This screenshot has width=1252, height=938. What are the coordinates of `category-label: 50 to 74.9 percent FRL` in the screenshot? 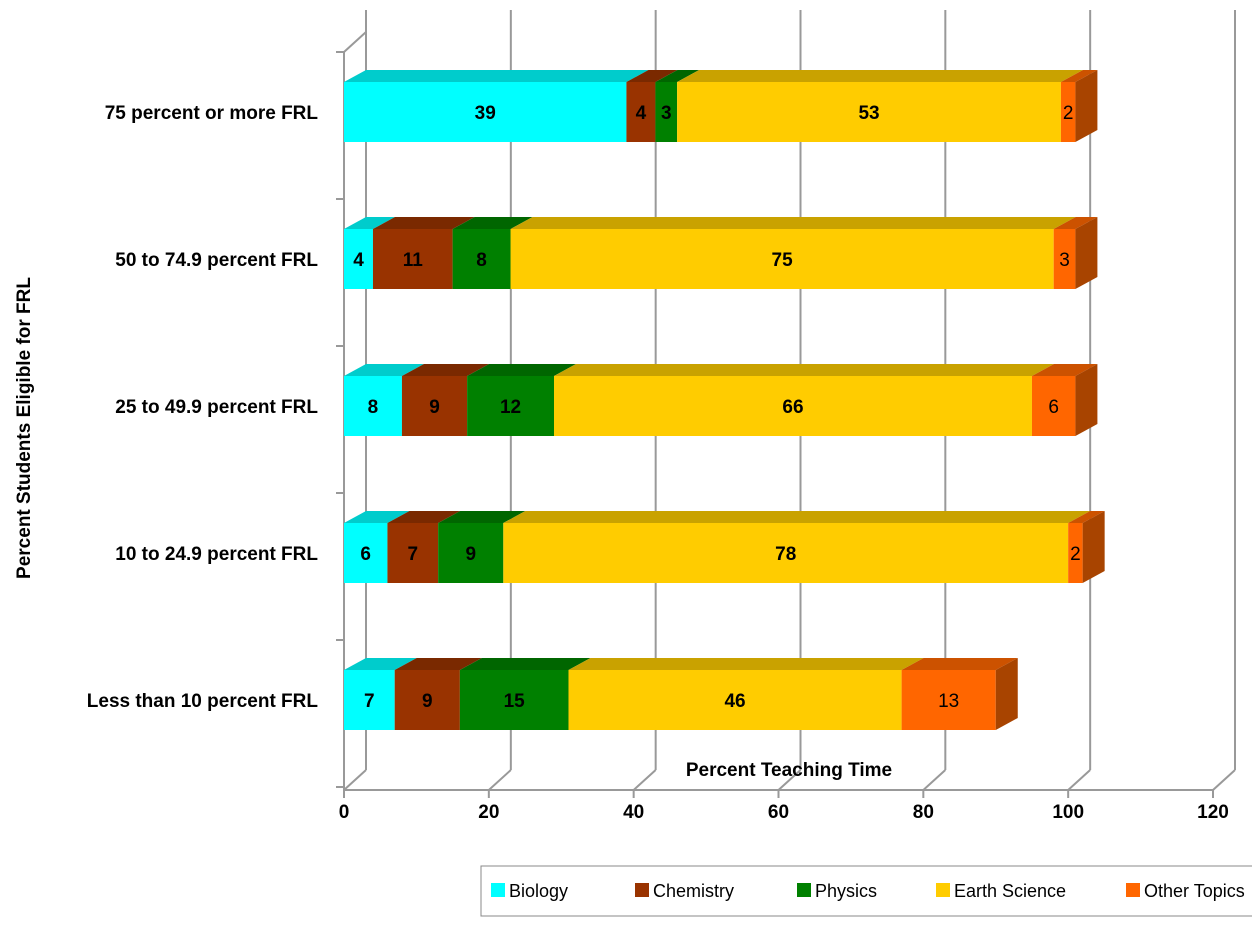 It's located at (216, 260).